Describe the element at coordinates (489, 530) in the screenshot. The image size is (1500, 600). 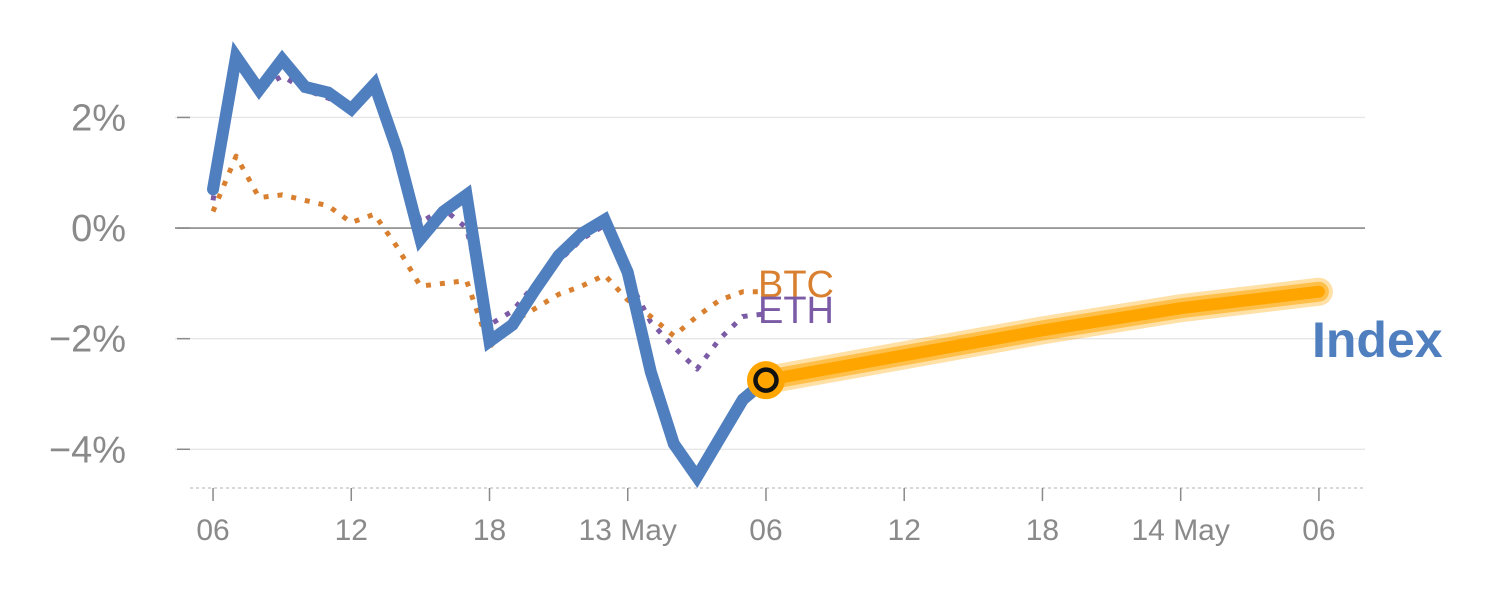
I see `xtick-label-2: 18` at that location.